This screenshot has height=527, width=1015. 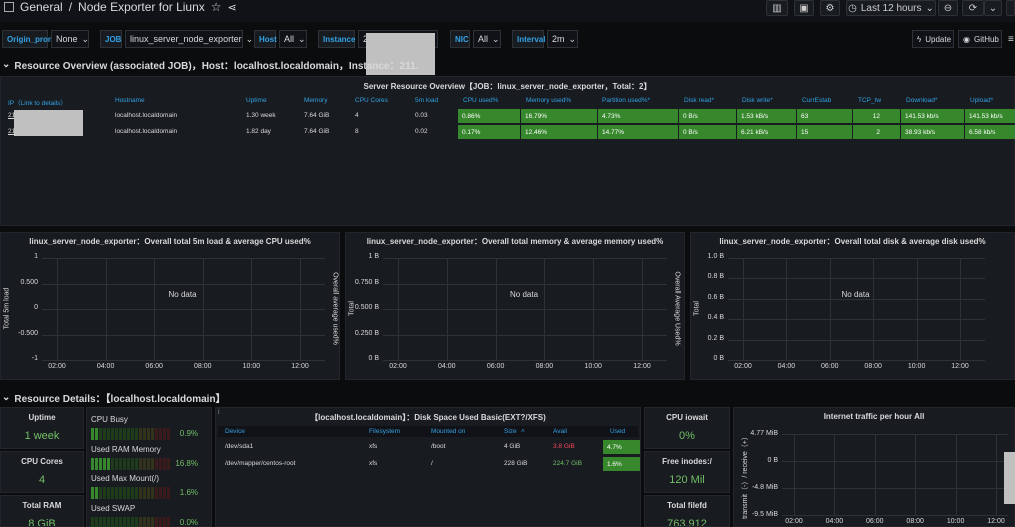 What do you see at coordinates (618, 431) in the screenshot?
I see `col-used: Used` at bounding box center [618, 431].